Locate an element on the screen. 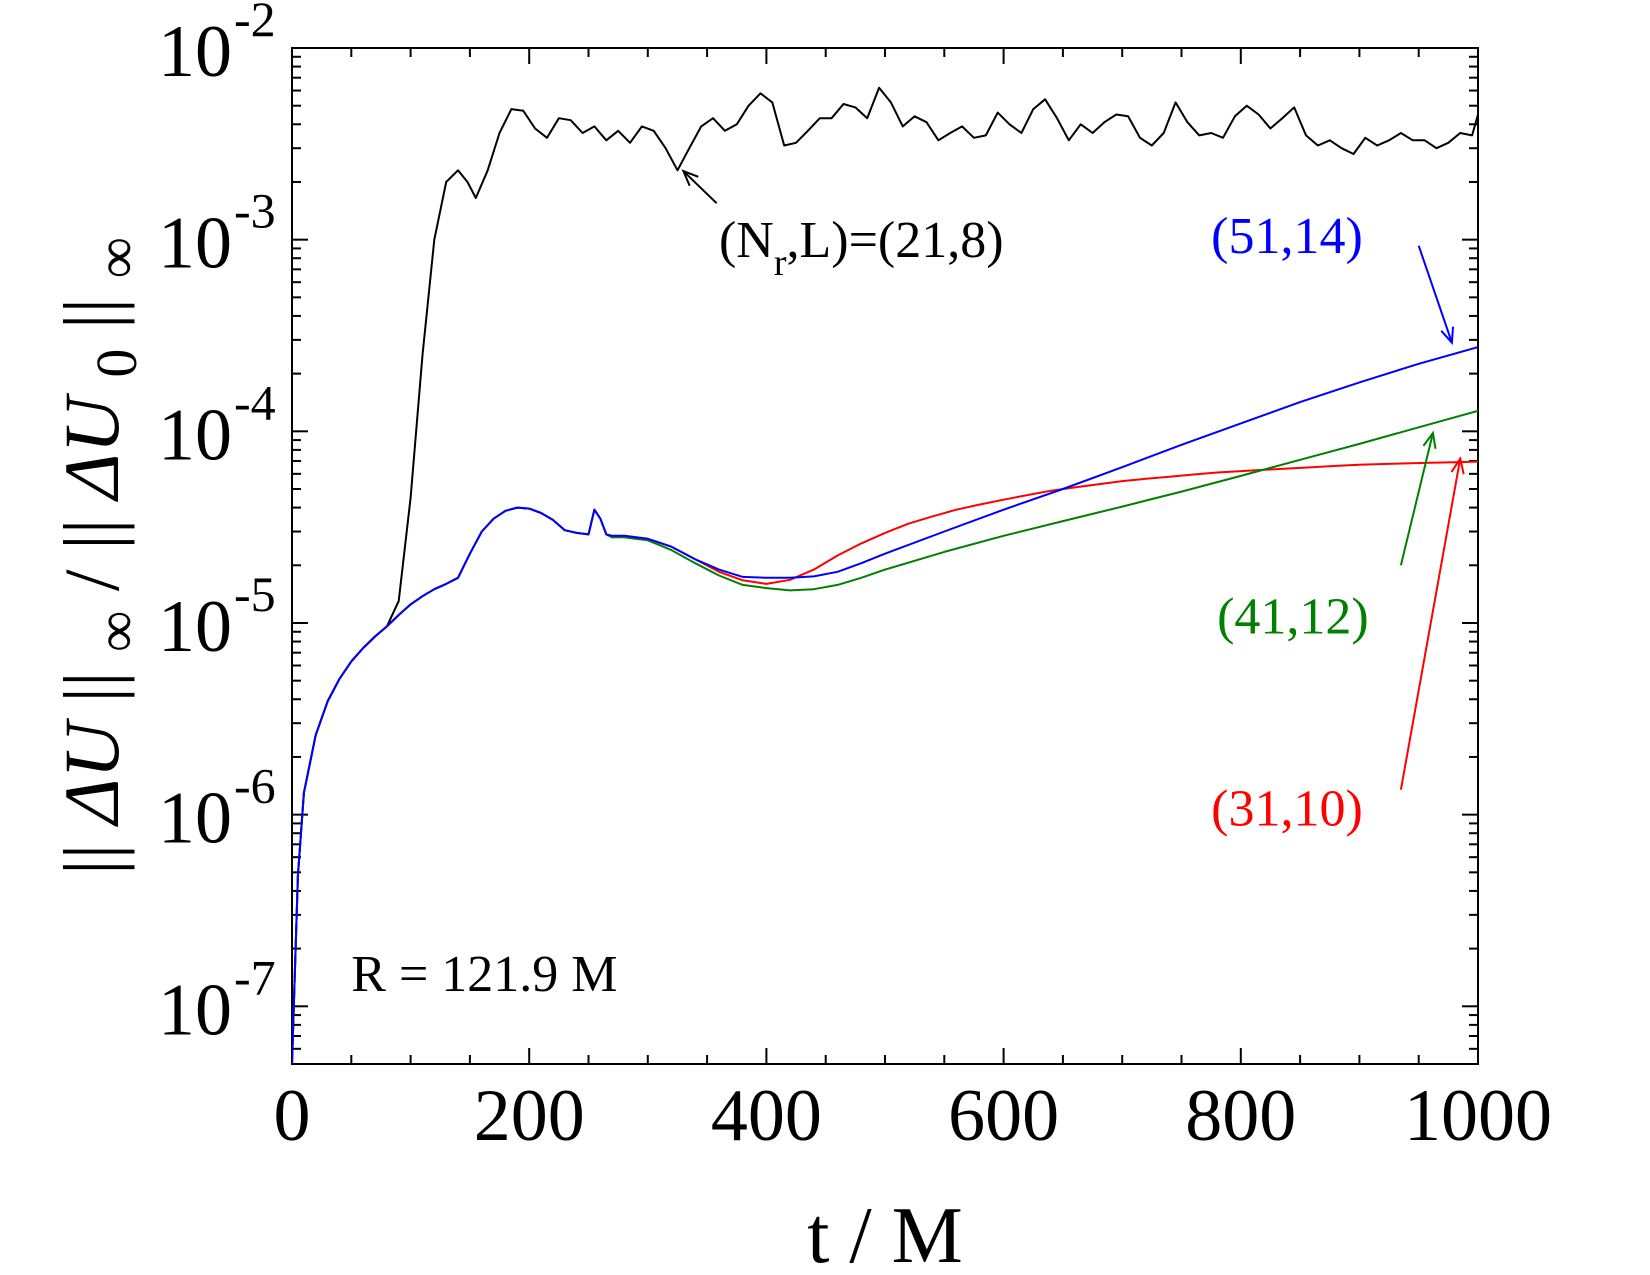  y-title-sub-zero: 0 is located at coordinates (116, 363).